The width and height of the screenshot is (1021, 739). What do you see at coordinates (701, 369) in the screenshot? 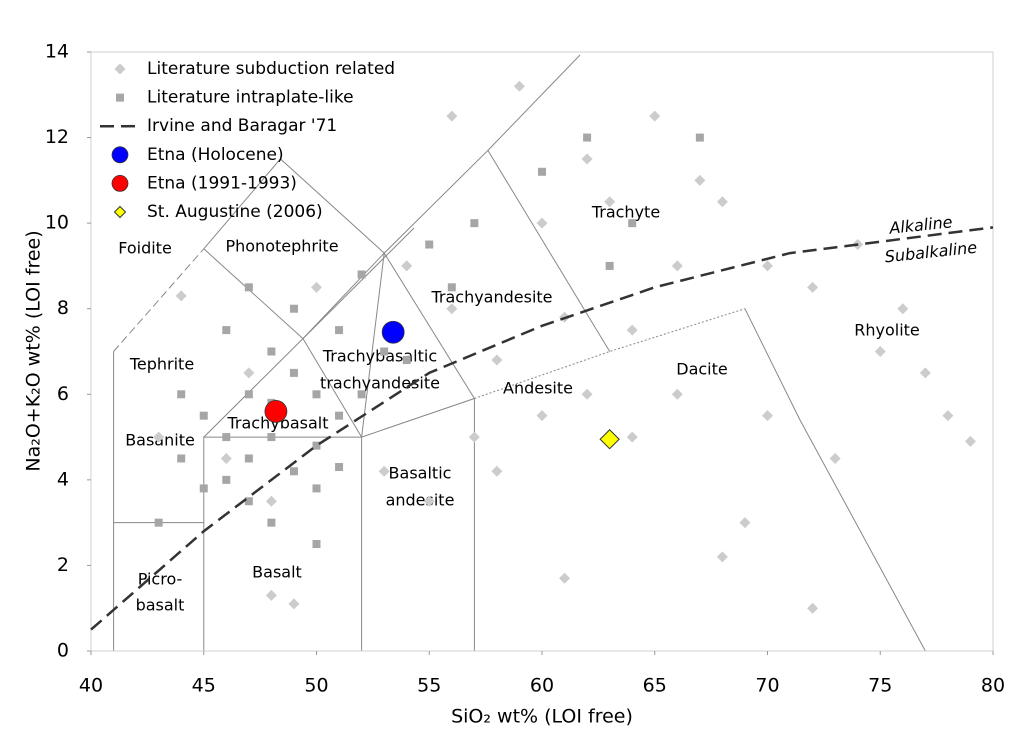
I see `field-label: Dacite` at bounding box center [701, 369].